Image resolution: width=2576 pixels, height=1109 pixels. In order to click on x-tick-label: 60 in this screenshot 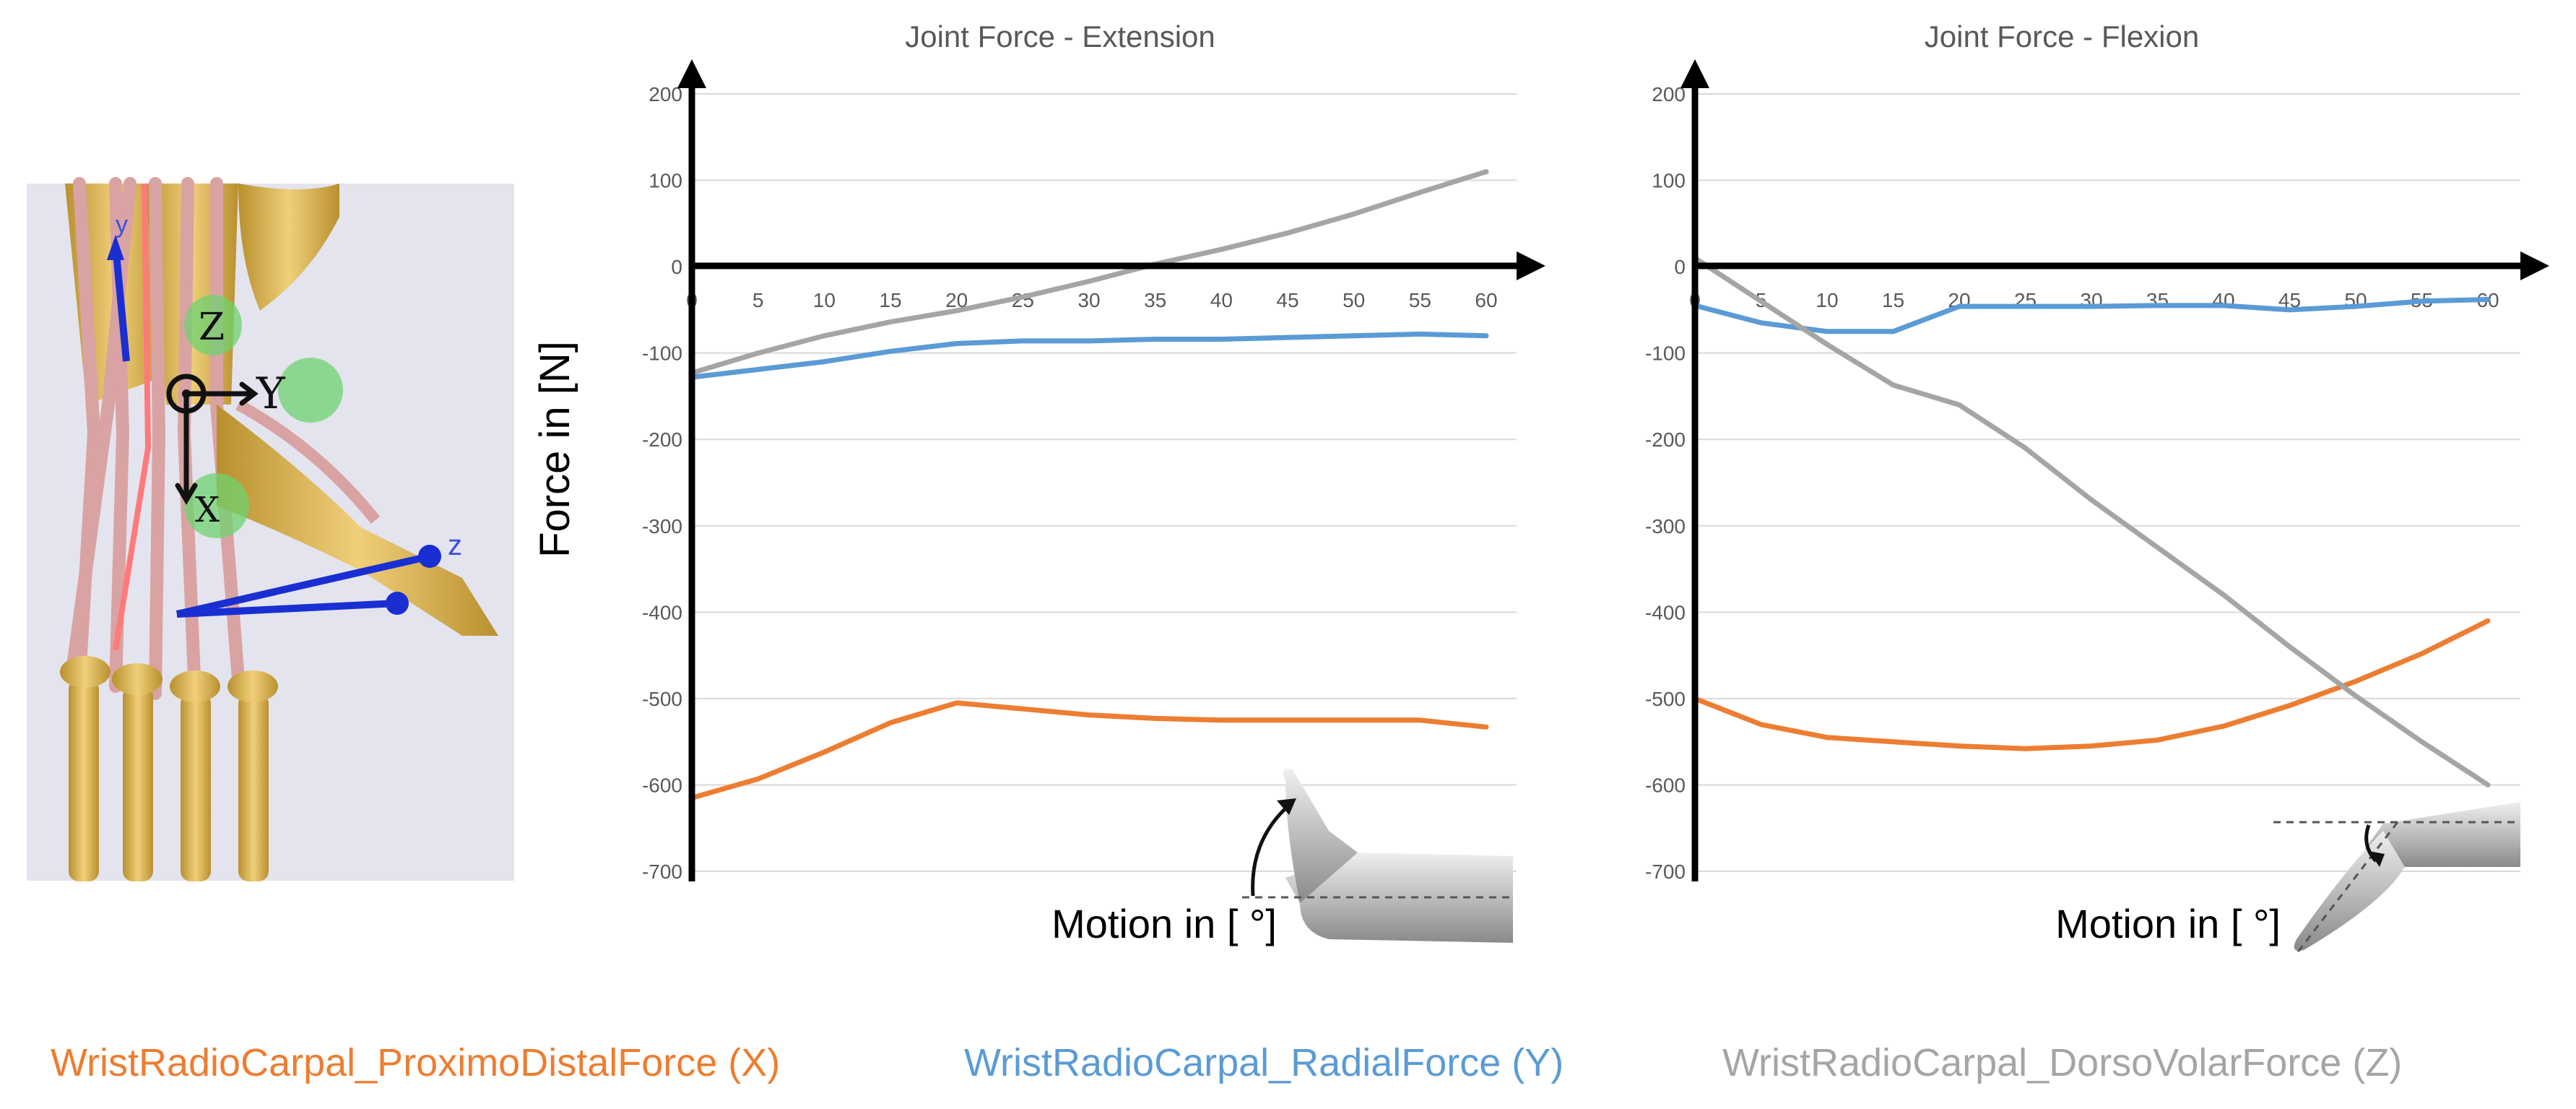, I will do `click(1486, 300)`.